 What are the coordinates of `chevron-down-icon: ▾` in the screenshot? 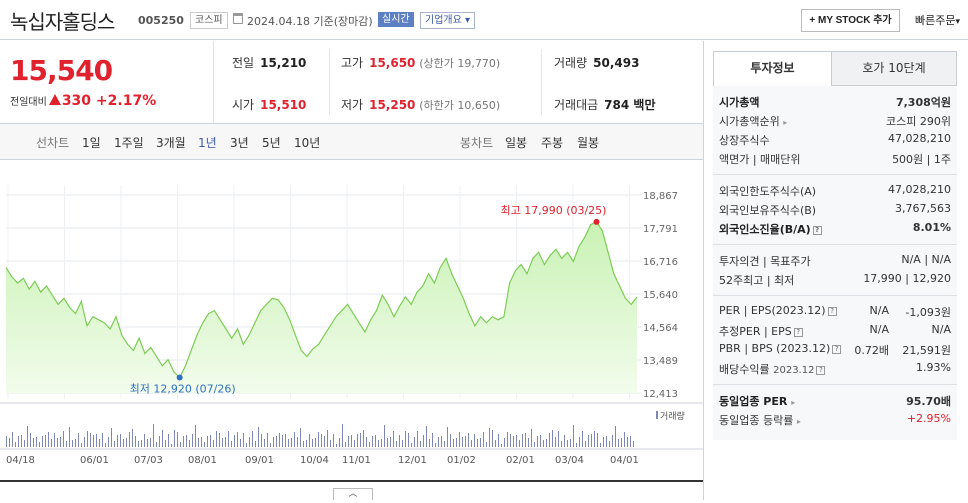 It's located at (468, 20).